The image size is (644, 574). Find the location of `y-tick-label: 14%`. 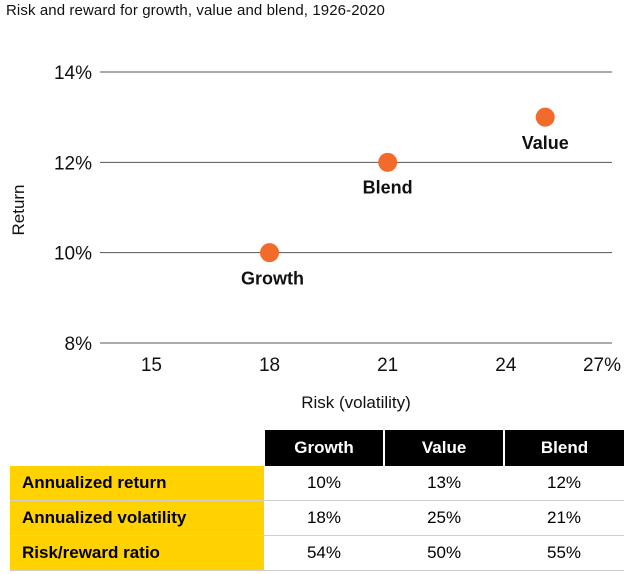

y-tick-label: 14% is located at coordinates (73, 73).